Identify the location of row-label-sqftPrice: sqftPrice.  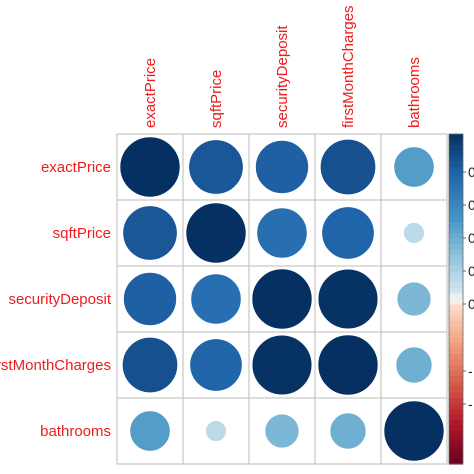
(82, 233).